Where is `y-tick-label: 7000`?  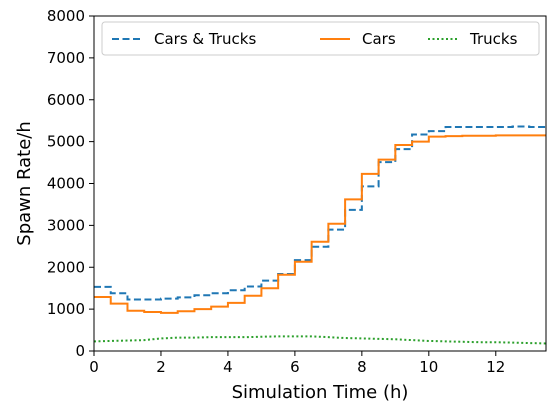
y-tick-label: 7000 is located at coordinates (66, 58).